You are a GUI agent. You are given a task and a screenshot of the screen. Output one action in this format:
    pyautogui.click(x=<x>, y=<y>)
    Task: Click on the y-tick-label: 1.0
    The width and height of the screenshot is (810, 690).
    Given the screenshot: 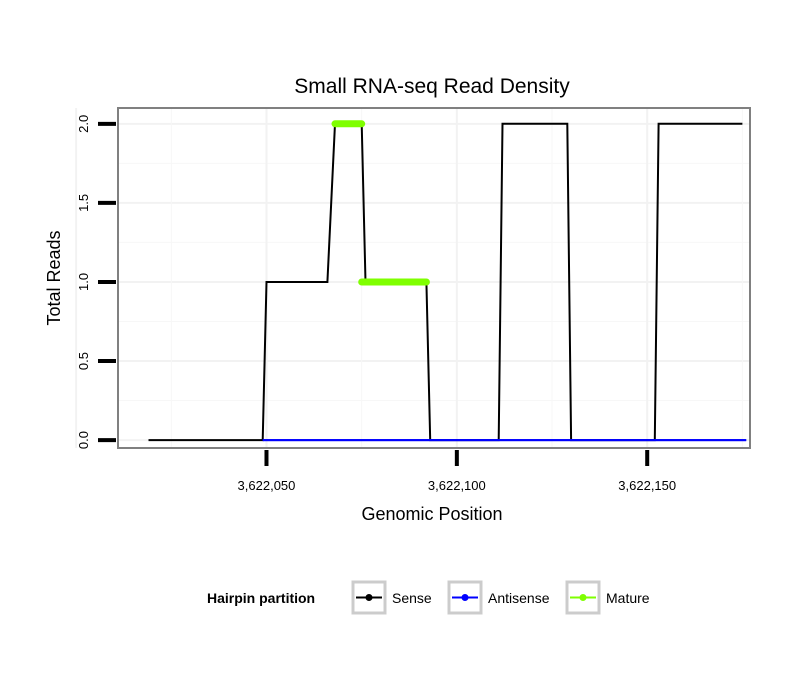 What is the action you would take?
    pyautogui.click(x=83, y=282)
    